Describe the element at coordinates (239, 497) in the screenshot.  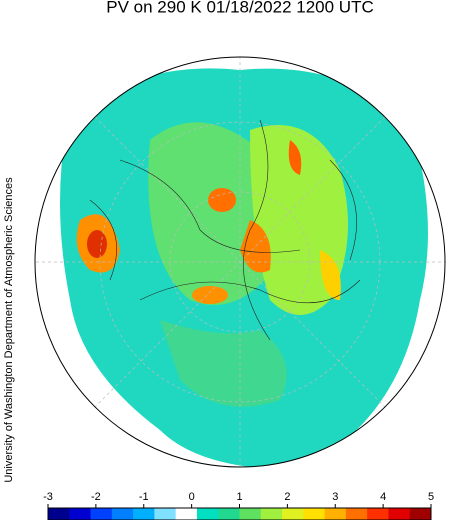
I see `colorbar-tick-label: 1` at that location.